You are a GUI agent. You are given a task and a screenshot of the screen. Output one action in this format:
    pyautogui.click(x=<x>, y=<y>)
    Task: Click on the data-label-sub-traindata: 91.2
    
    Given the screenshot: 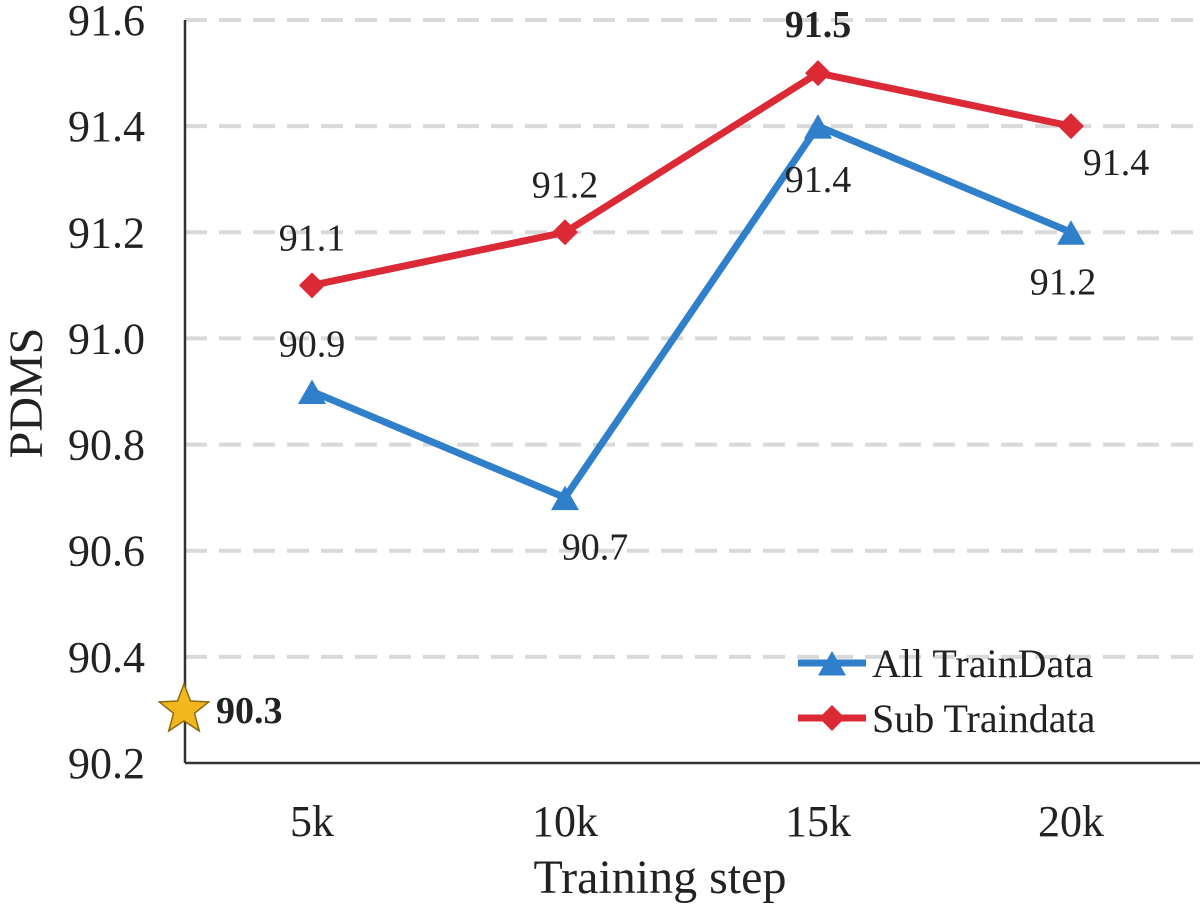 What is the action you would take?
    pyautogui.click(x=565, y=185)
    